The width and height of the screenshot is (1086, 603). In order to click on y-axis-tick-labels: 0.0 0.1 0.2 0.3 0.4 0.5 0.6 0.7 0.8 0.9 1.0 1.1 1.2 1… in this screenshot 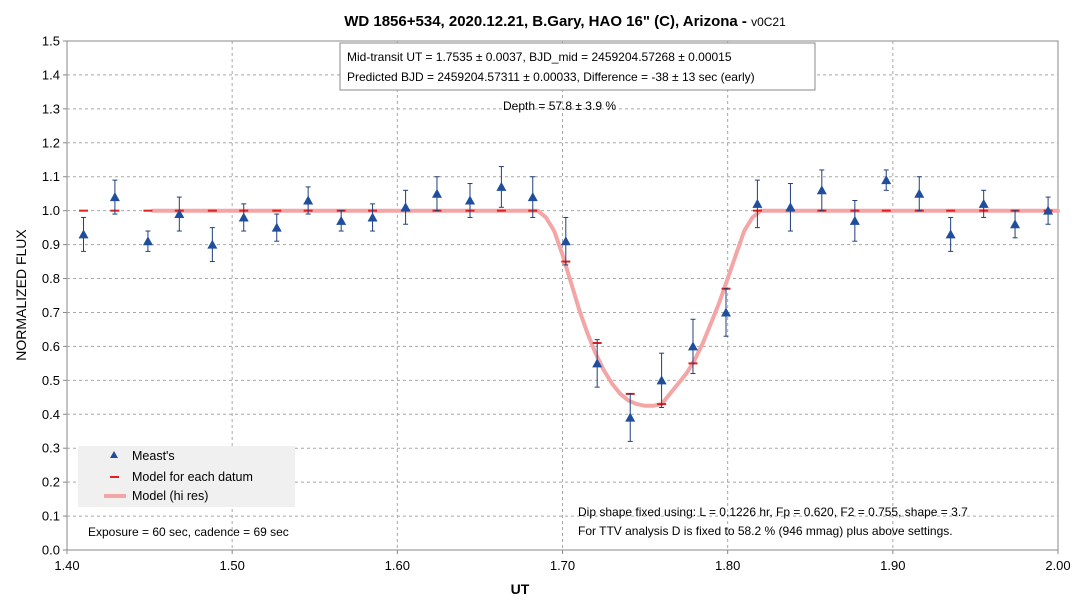, I will do `click(51, 296)`.